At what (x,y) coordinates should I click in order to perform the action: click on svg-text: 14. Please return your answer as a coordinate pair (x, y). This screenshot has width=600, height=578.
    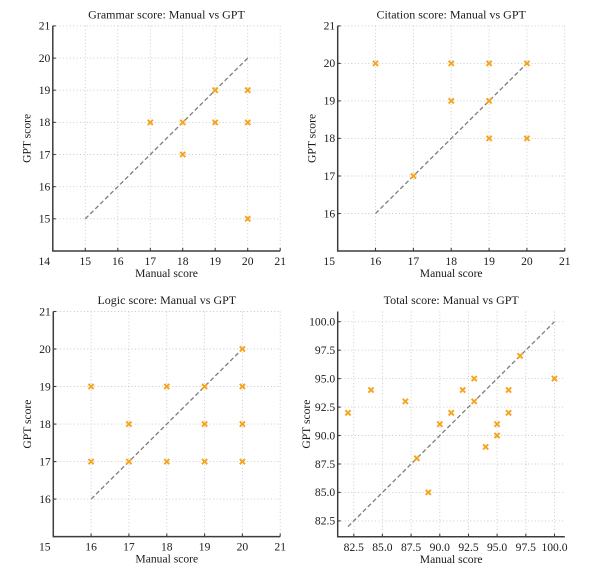
    Looking at the image, I should click on (45, 261).